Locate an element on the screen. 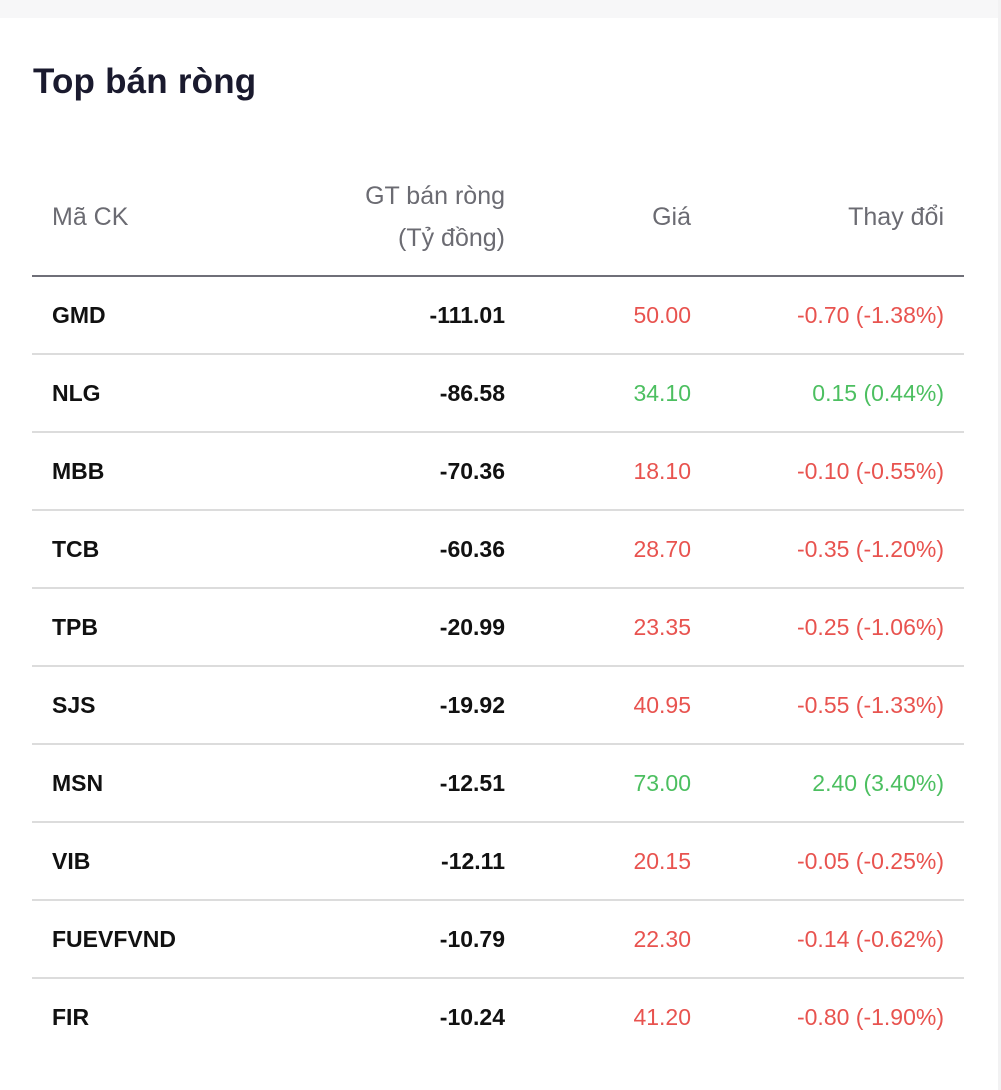  header-net-sell-label: GT bán ròng is located at coordinates (435, 195).